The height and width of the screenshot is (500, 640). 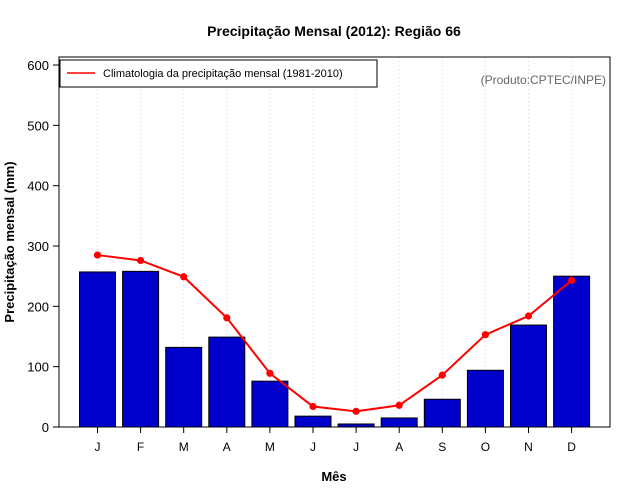 What do you see at coordinates (140, 447) in the screenshot?
I see `x-tick-label: F` at bounding box center [140, 447].